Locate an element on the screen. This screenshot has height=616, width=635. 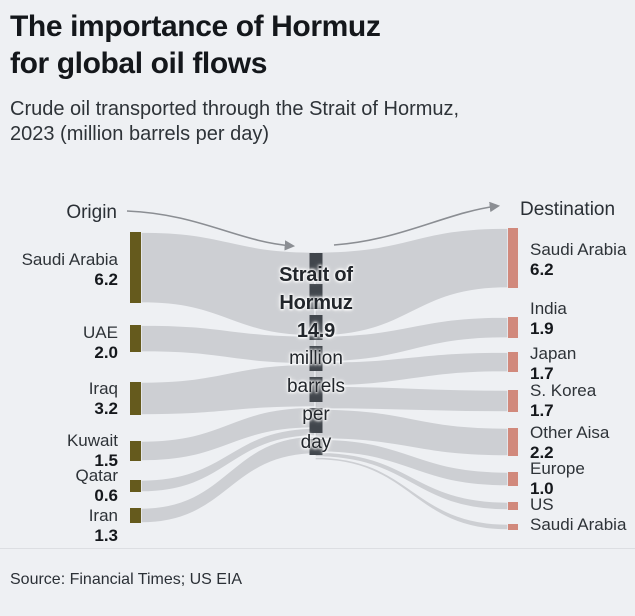
origin-label-kuwait: Kuwait 1.5 is located at coordinates (92, 451).